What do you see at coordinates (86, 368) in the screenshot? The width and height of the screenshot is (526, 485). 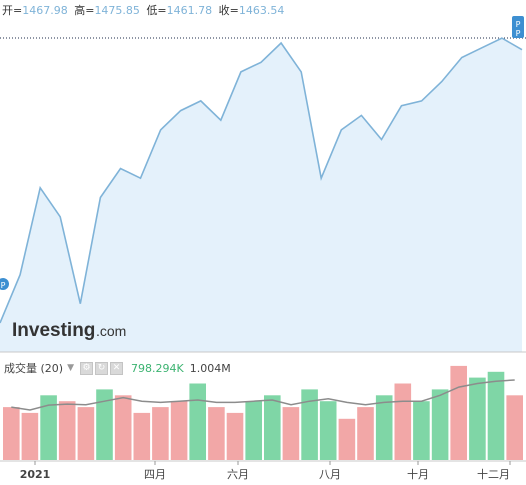 I see `settings-icon: ⚙` at bounding box center [86, 368].